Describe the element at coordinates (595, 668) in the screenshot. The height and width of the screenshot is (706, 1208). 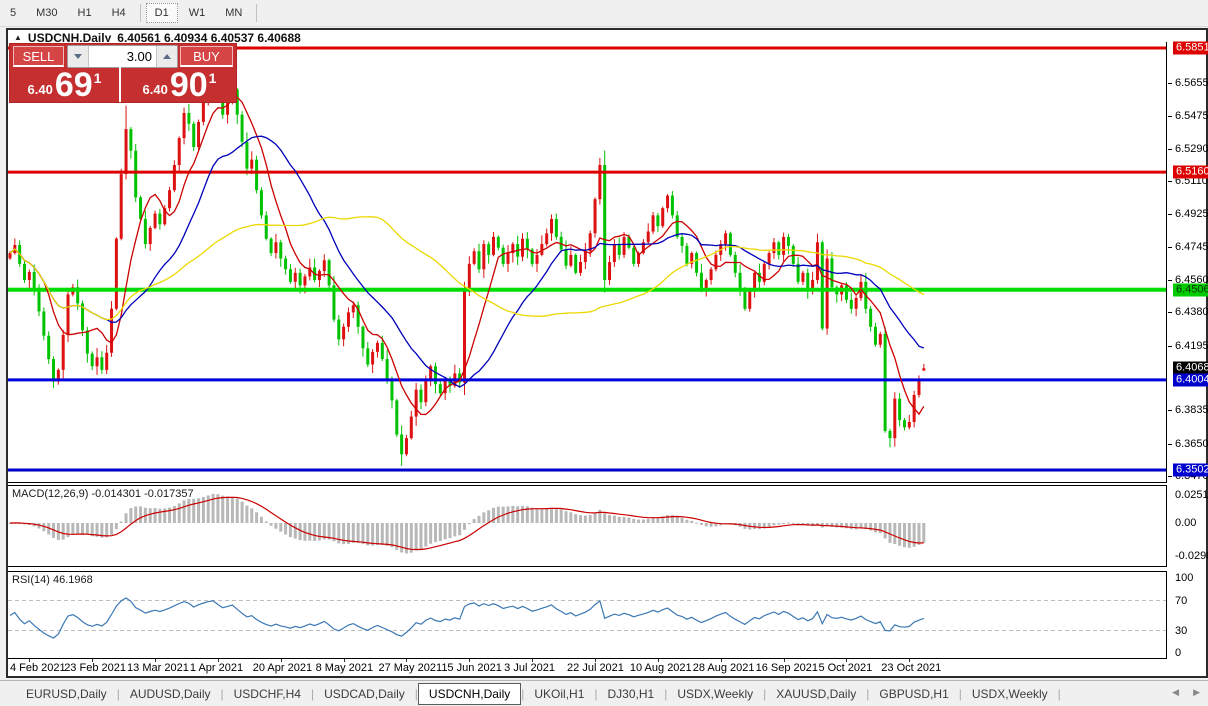
I see `time-axis-label: 22 Jul 2021` at that location.